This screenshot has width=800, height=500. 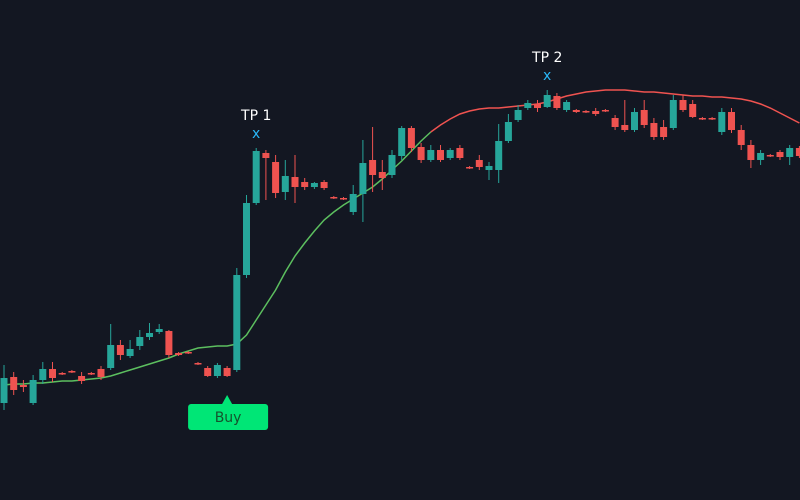 I want to click on signal-arrow, so click(x=227, y=399).